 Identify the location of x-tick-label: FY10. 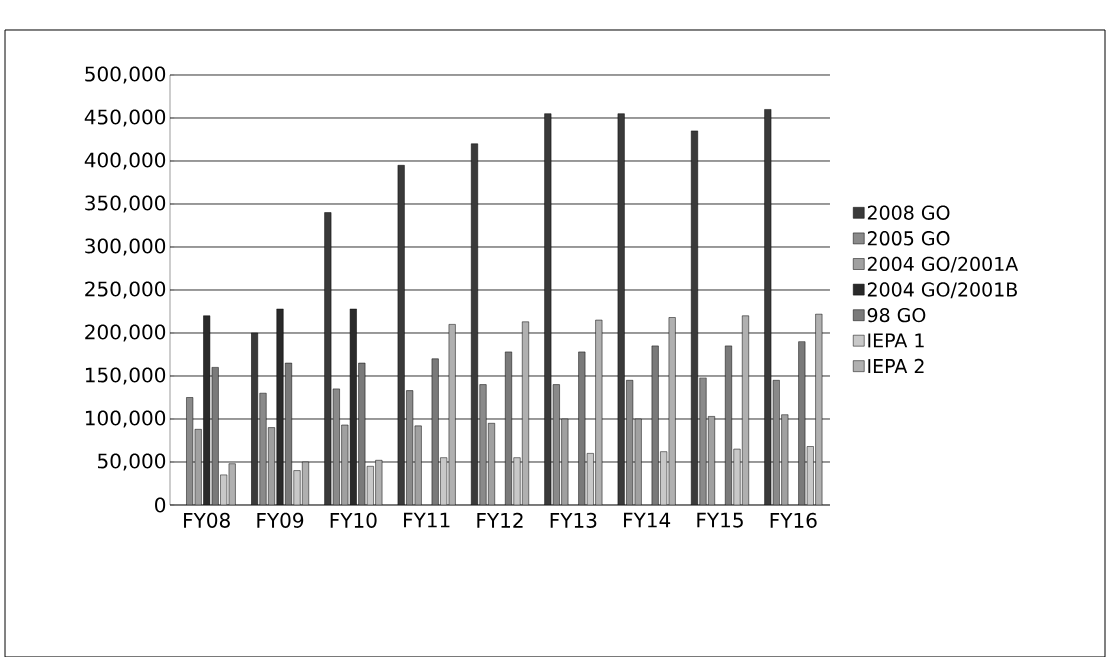
(353, 520).